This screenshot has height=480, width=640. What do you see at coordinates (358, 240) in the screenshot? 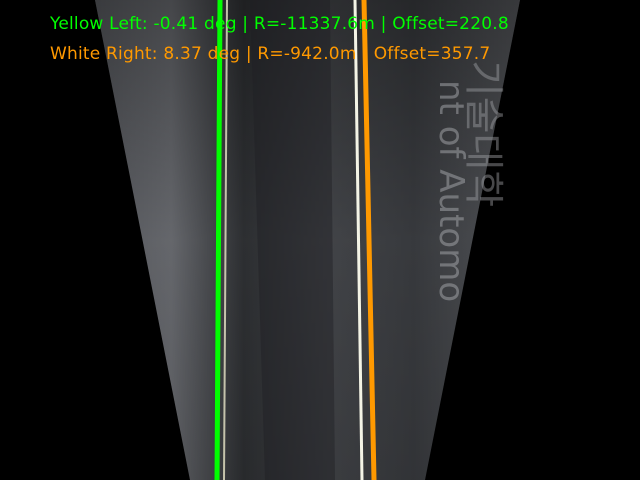
I see `painted-white-line` at bounding box center [358, 240].